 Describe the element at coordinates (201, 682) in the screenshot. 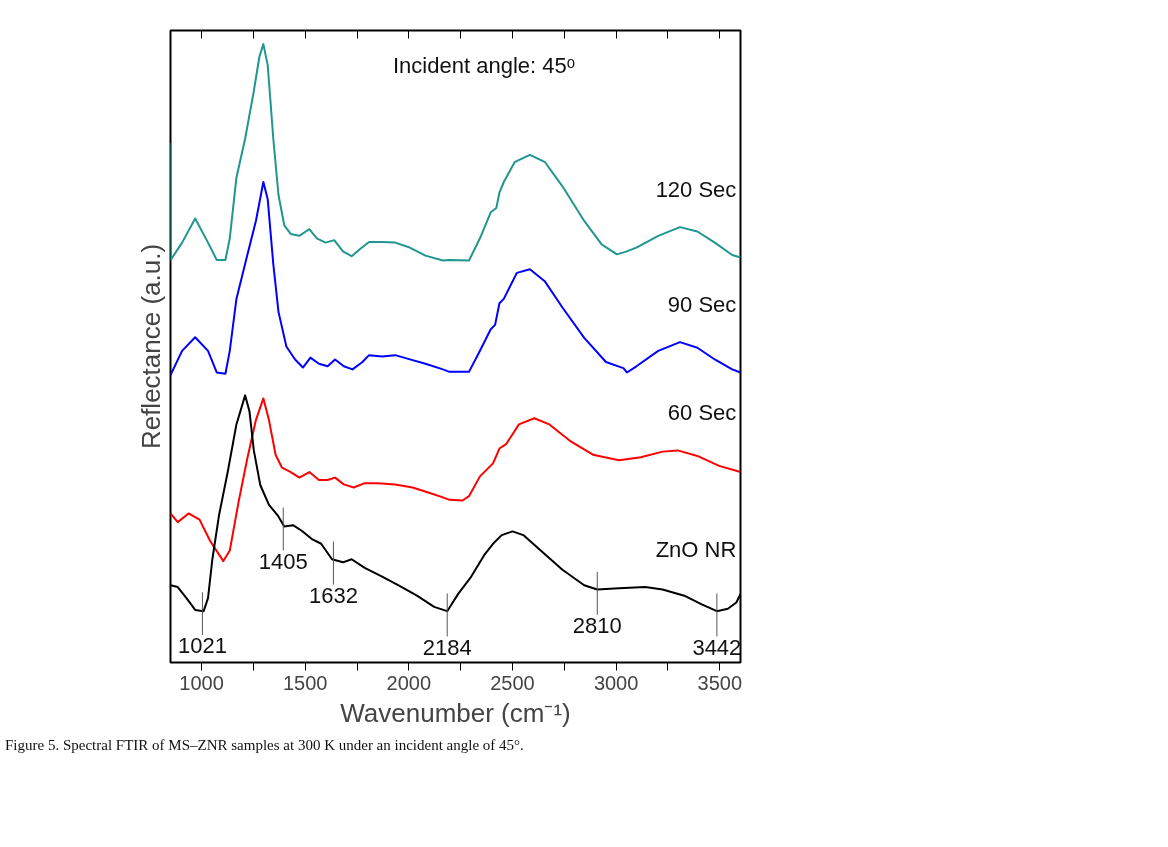

I see `x-tick-label: 1000` at that location.